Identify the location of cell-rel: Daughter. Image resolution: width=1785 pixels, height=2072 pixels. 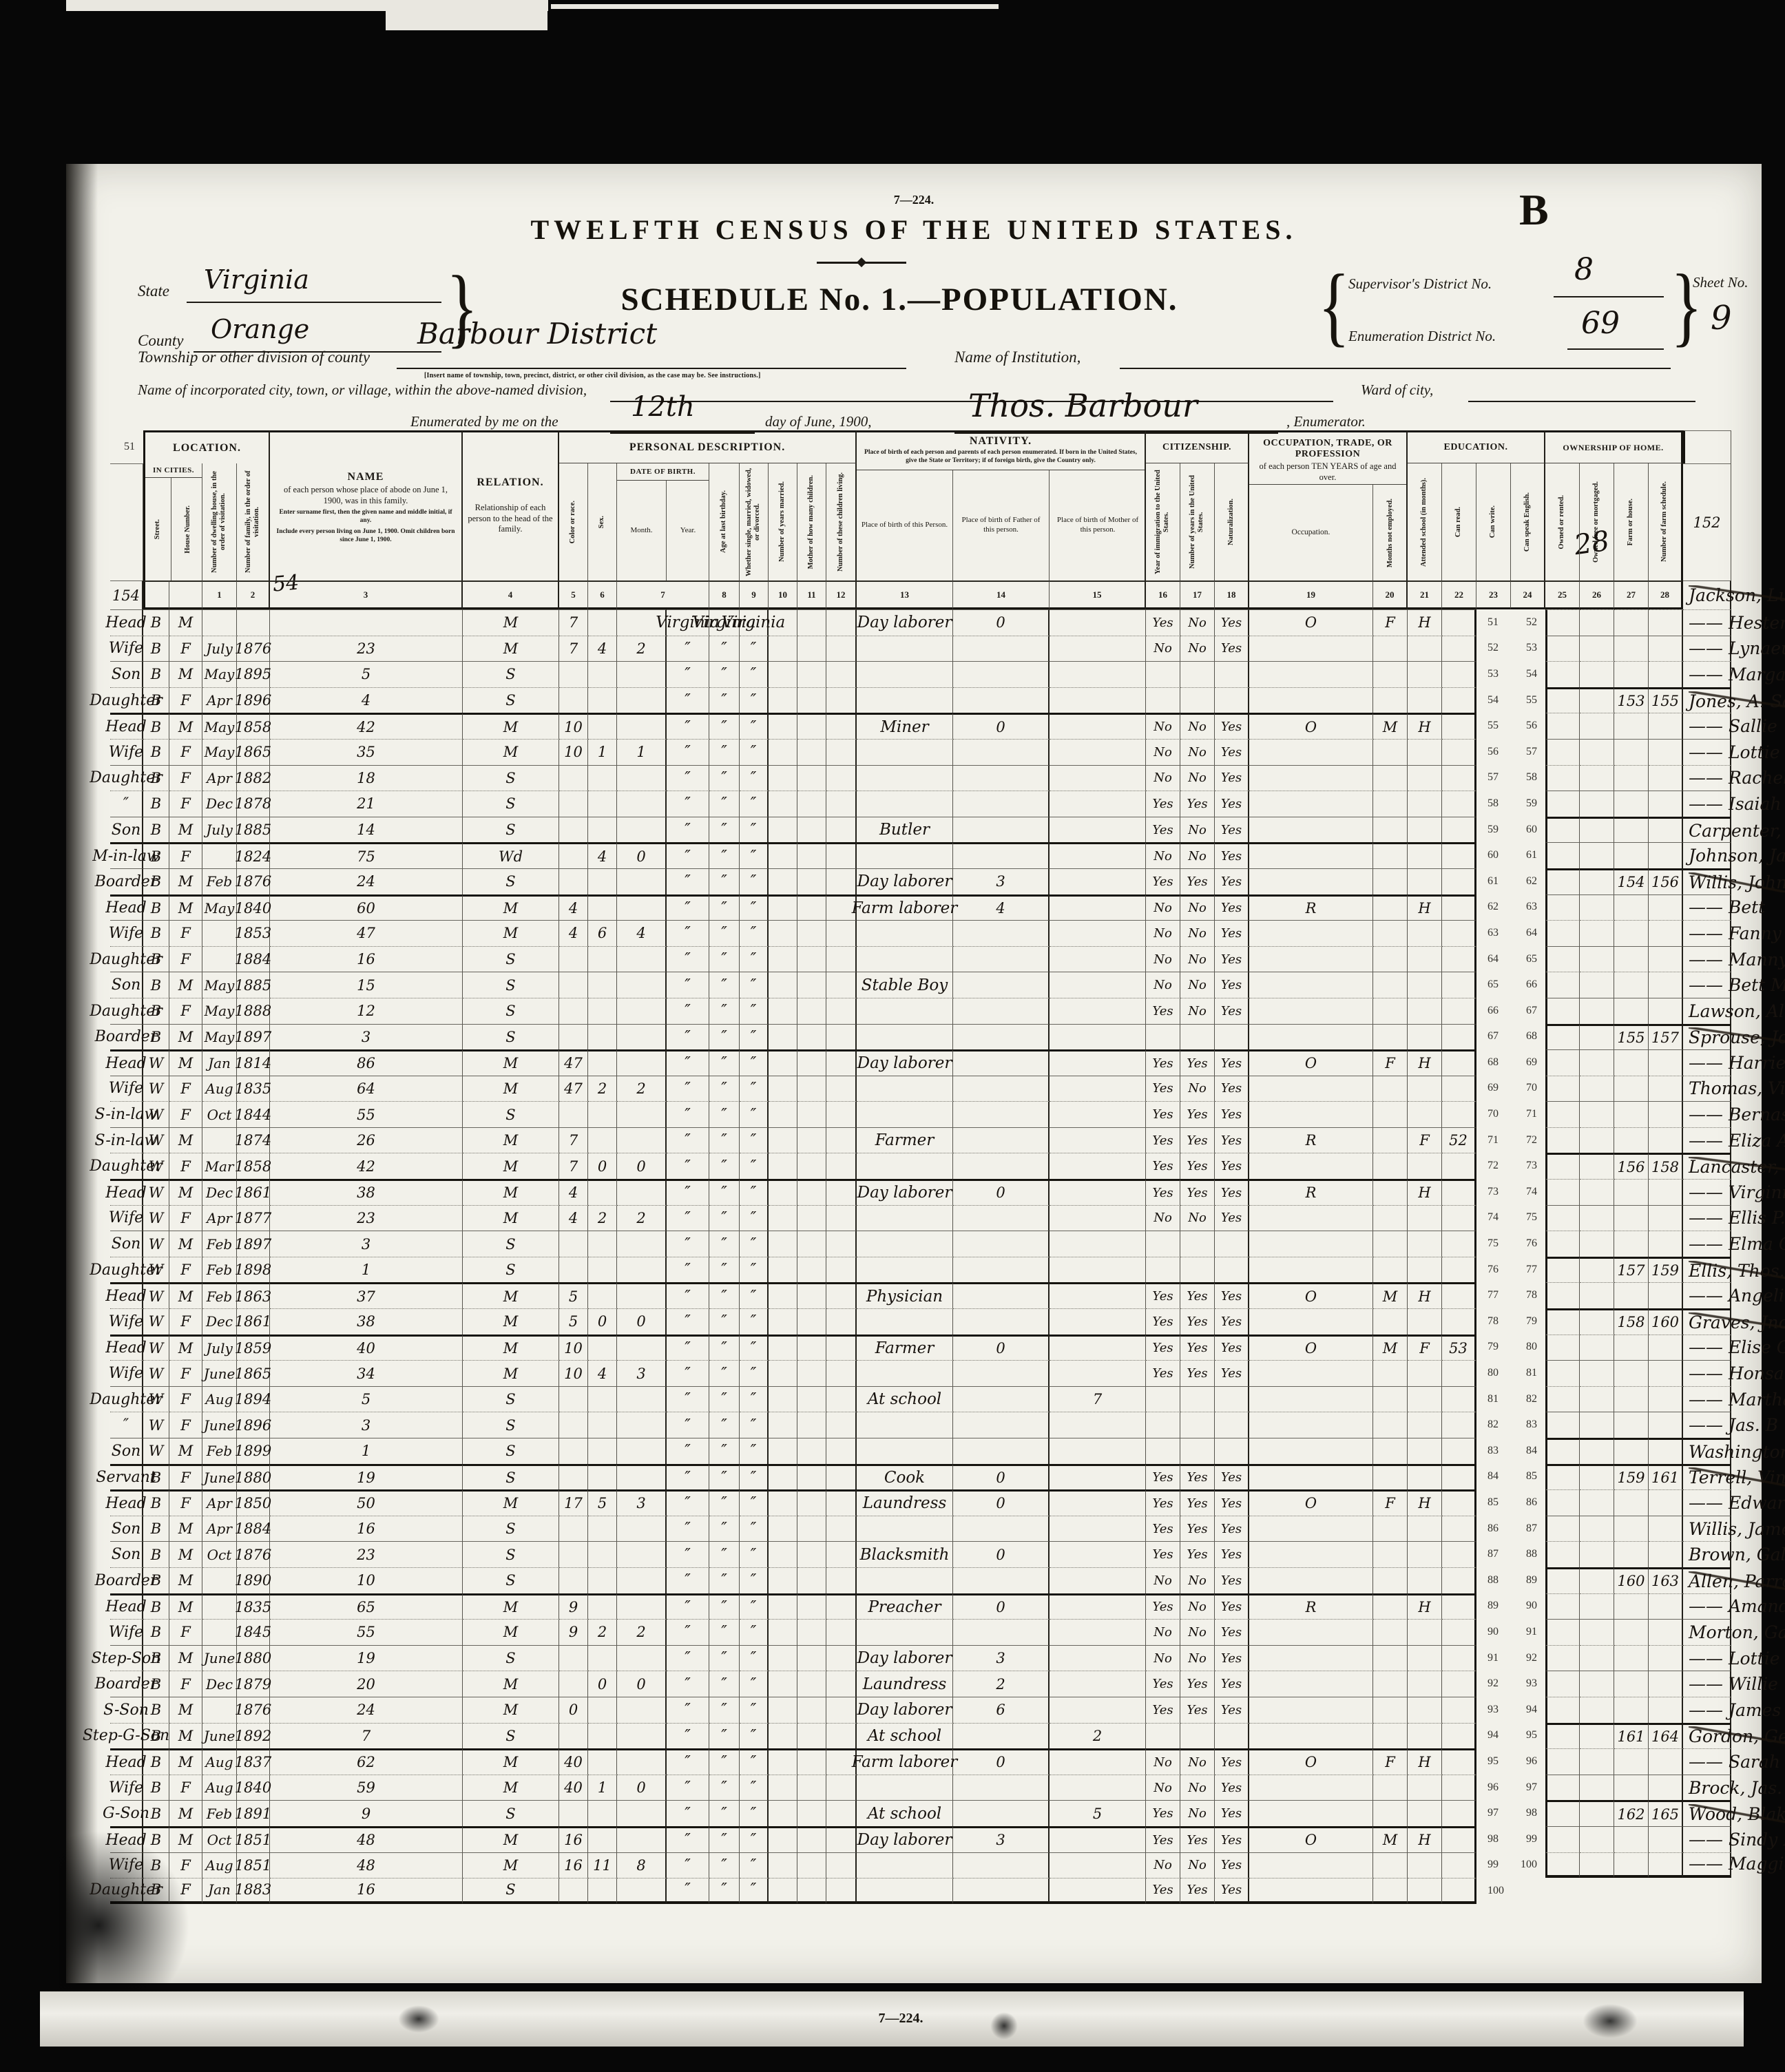
(126, 778).